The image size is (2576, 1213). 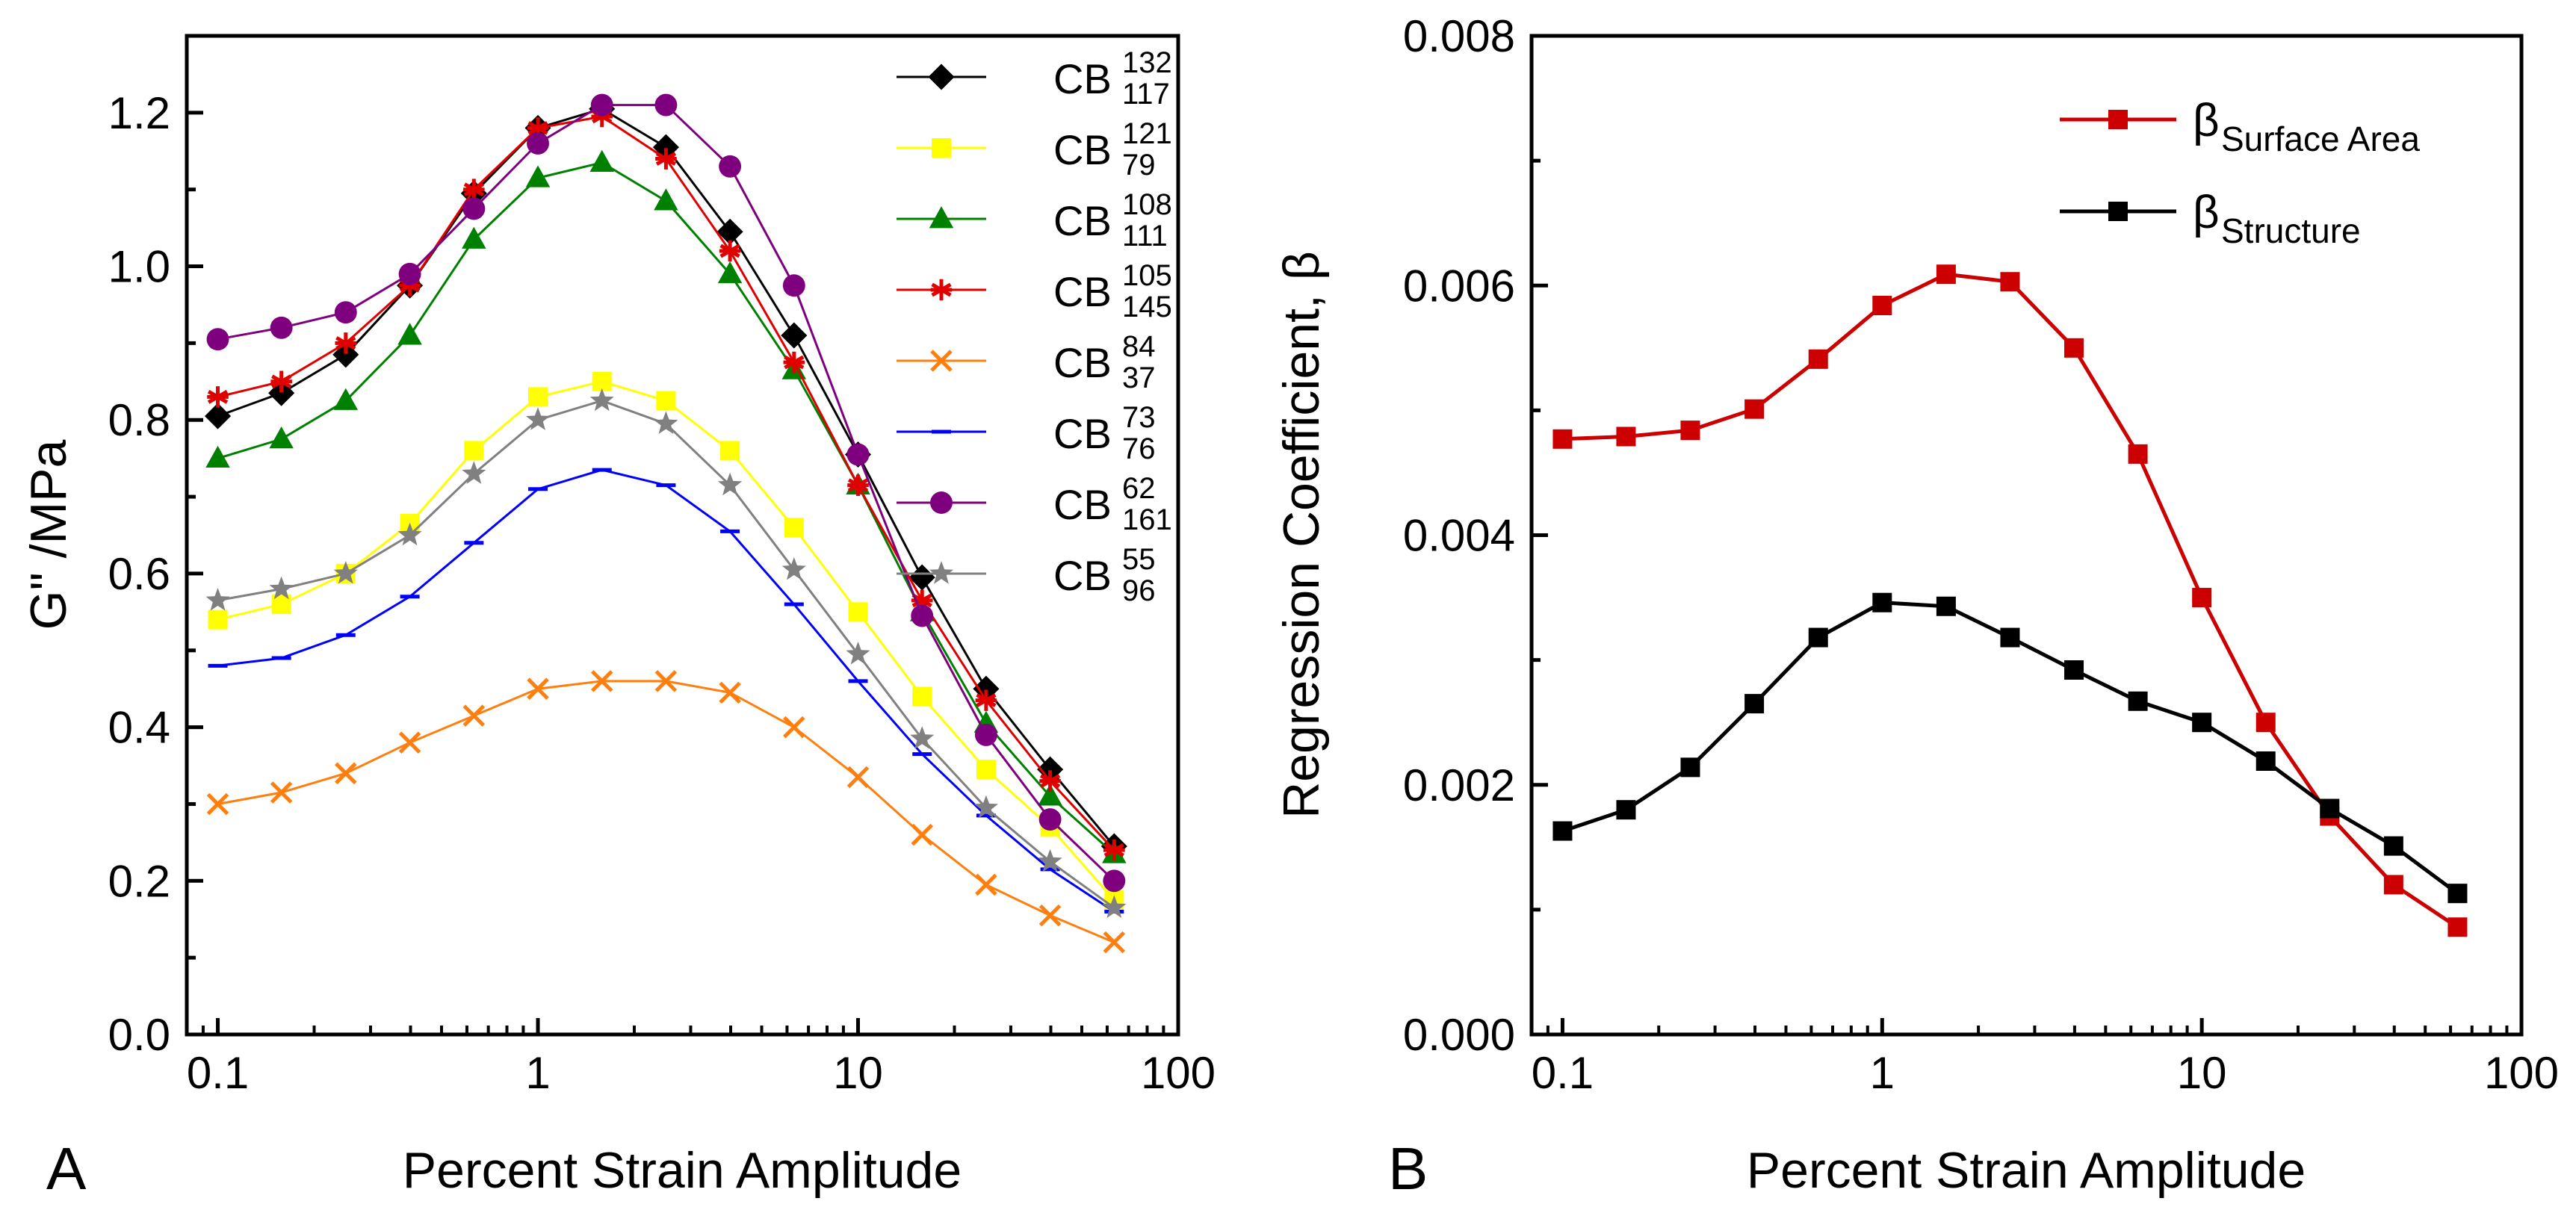 What do you see at coordinates (48, 535) in the screenshot?
I see `panel-a-y-axis-title: G" /MPa` at bounding box center [48, 535].